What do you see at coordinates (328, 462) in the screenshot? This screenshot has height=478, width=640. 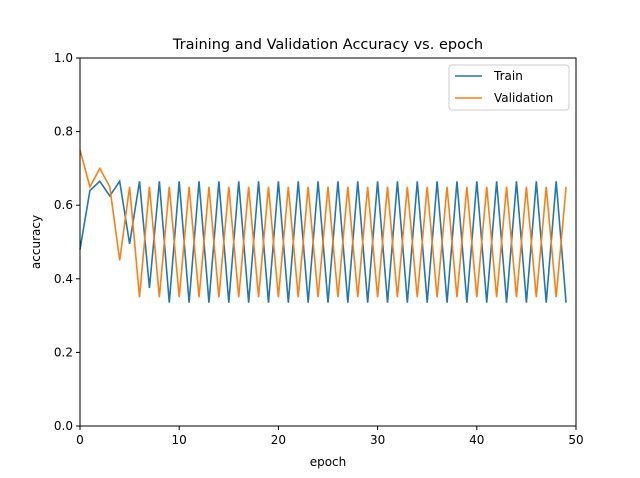 I see `x-axis-label: epoch` at bounding box center [328, 462].